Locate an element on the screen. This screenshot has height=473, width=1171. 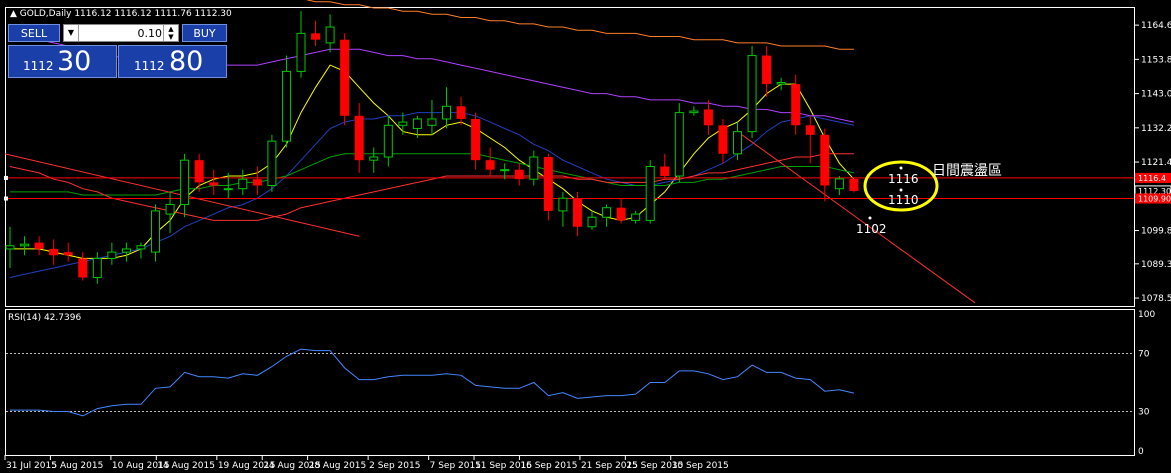
time-tick-label: 28 Aug 2015 is located at coordinates (338, 466).